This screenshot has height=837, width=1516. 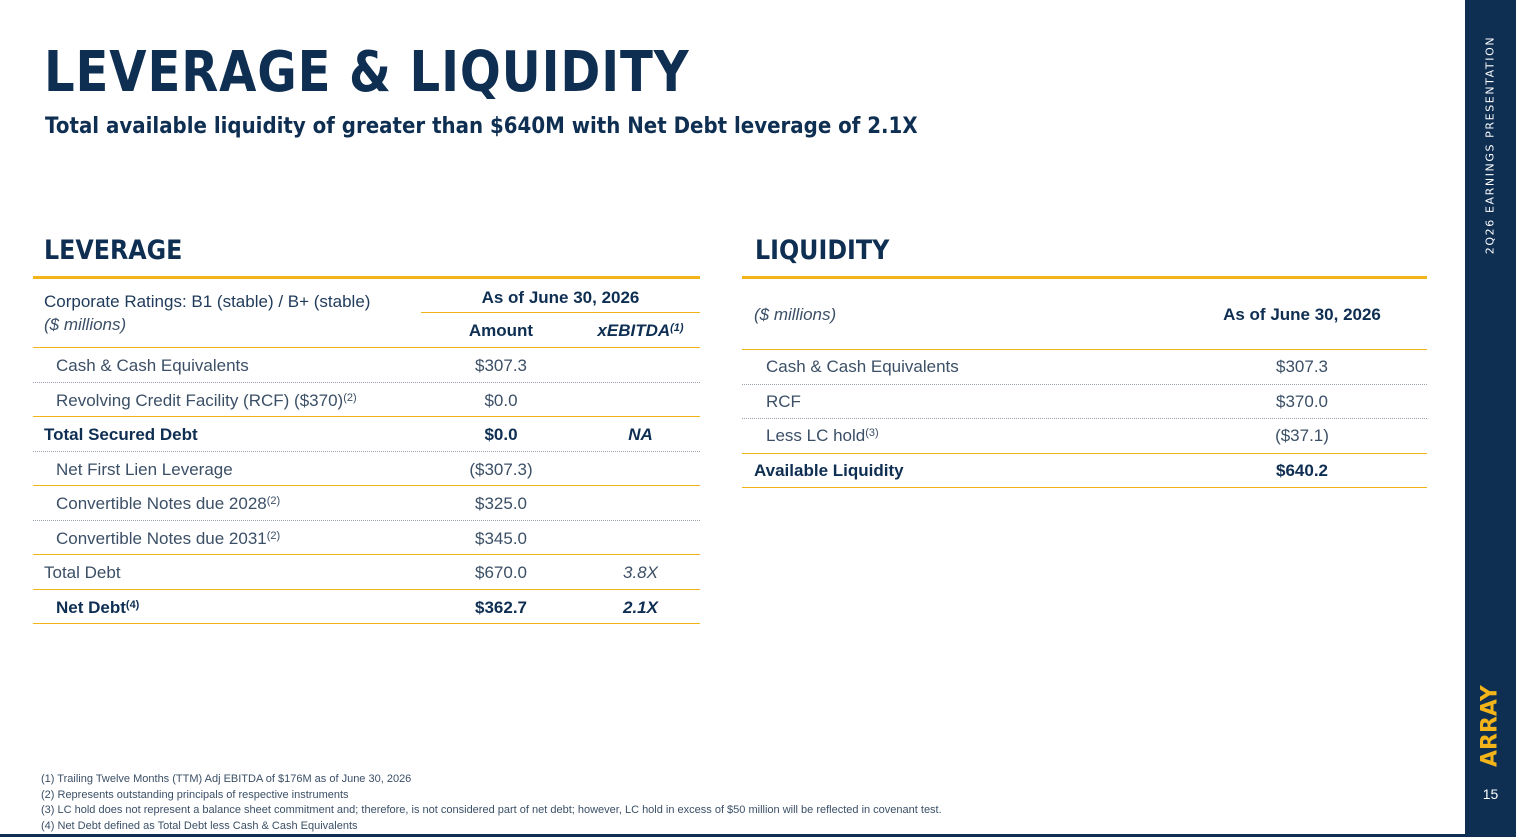 What do you see at coordinates (366, 277) in the screenshot?
I see `leverage-divider` at bounding box center [366, 277].